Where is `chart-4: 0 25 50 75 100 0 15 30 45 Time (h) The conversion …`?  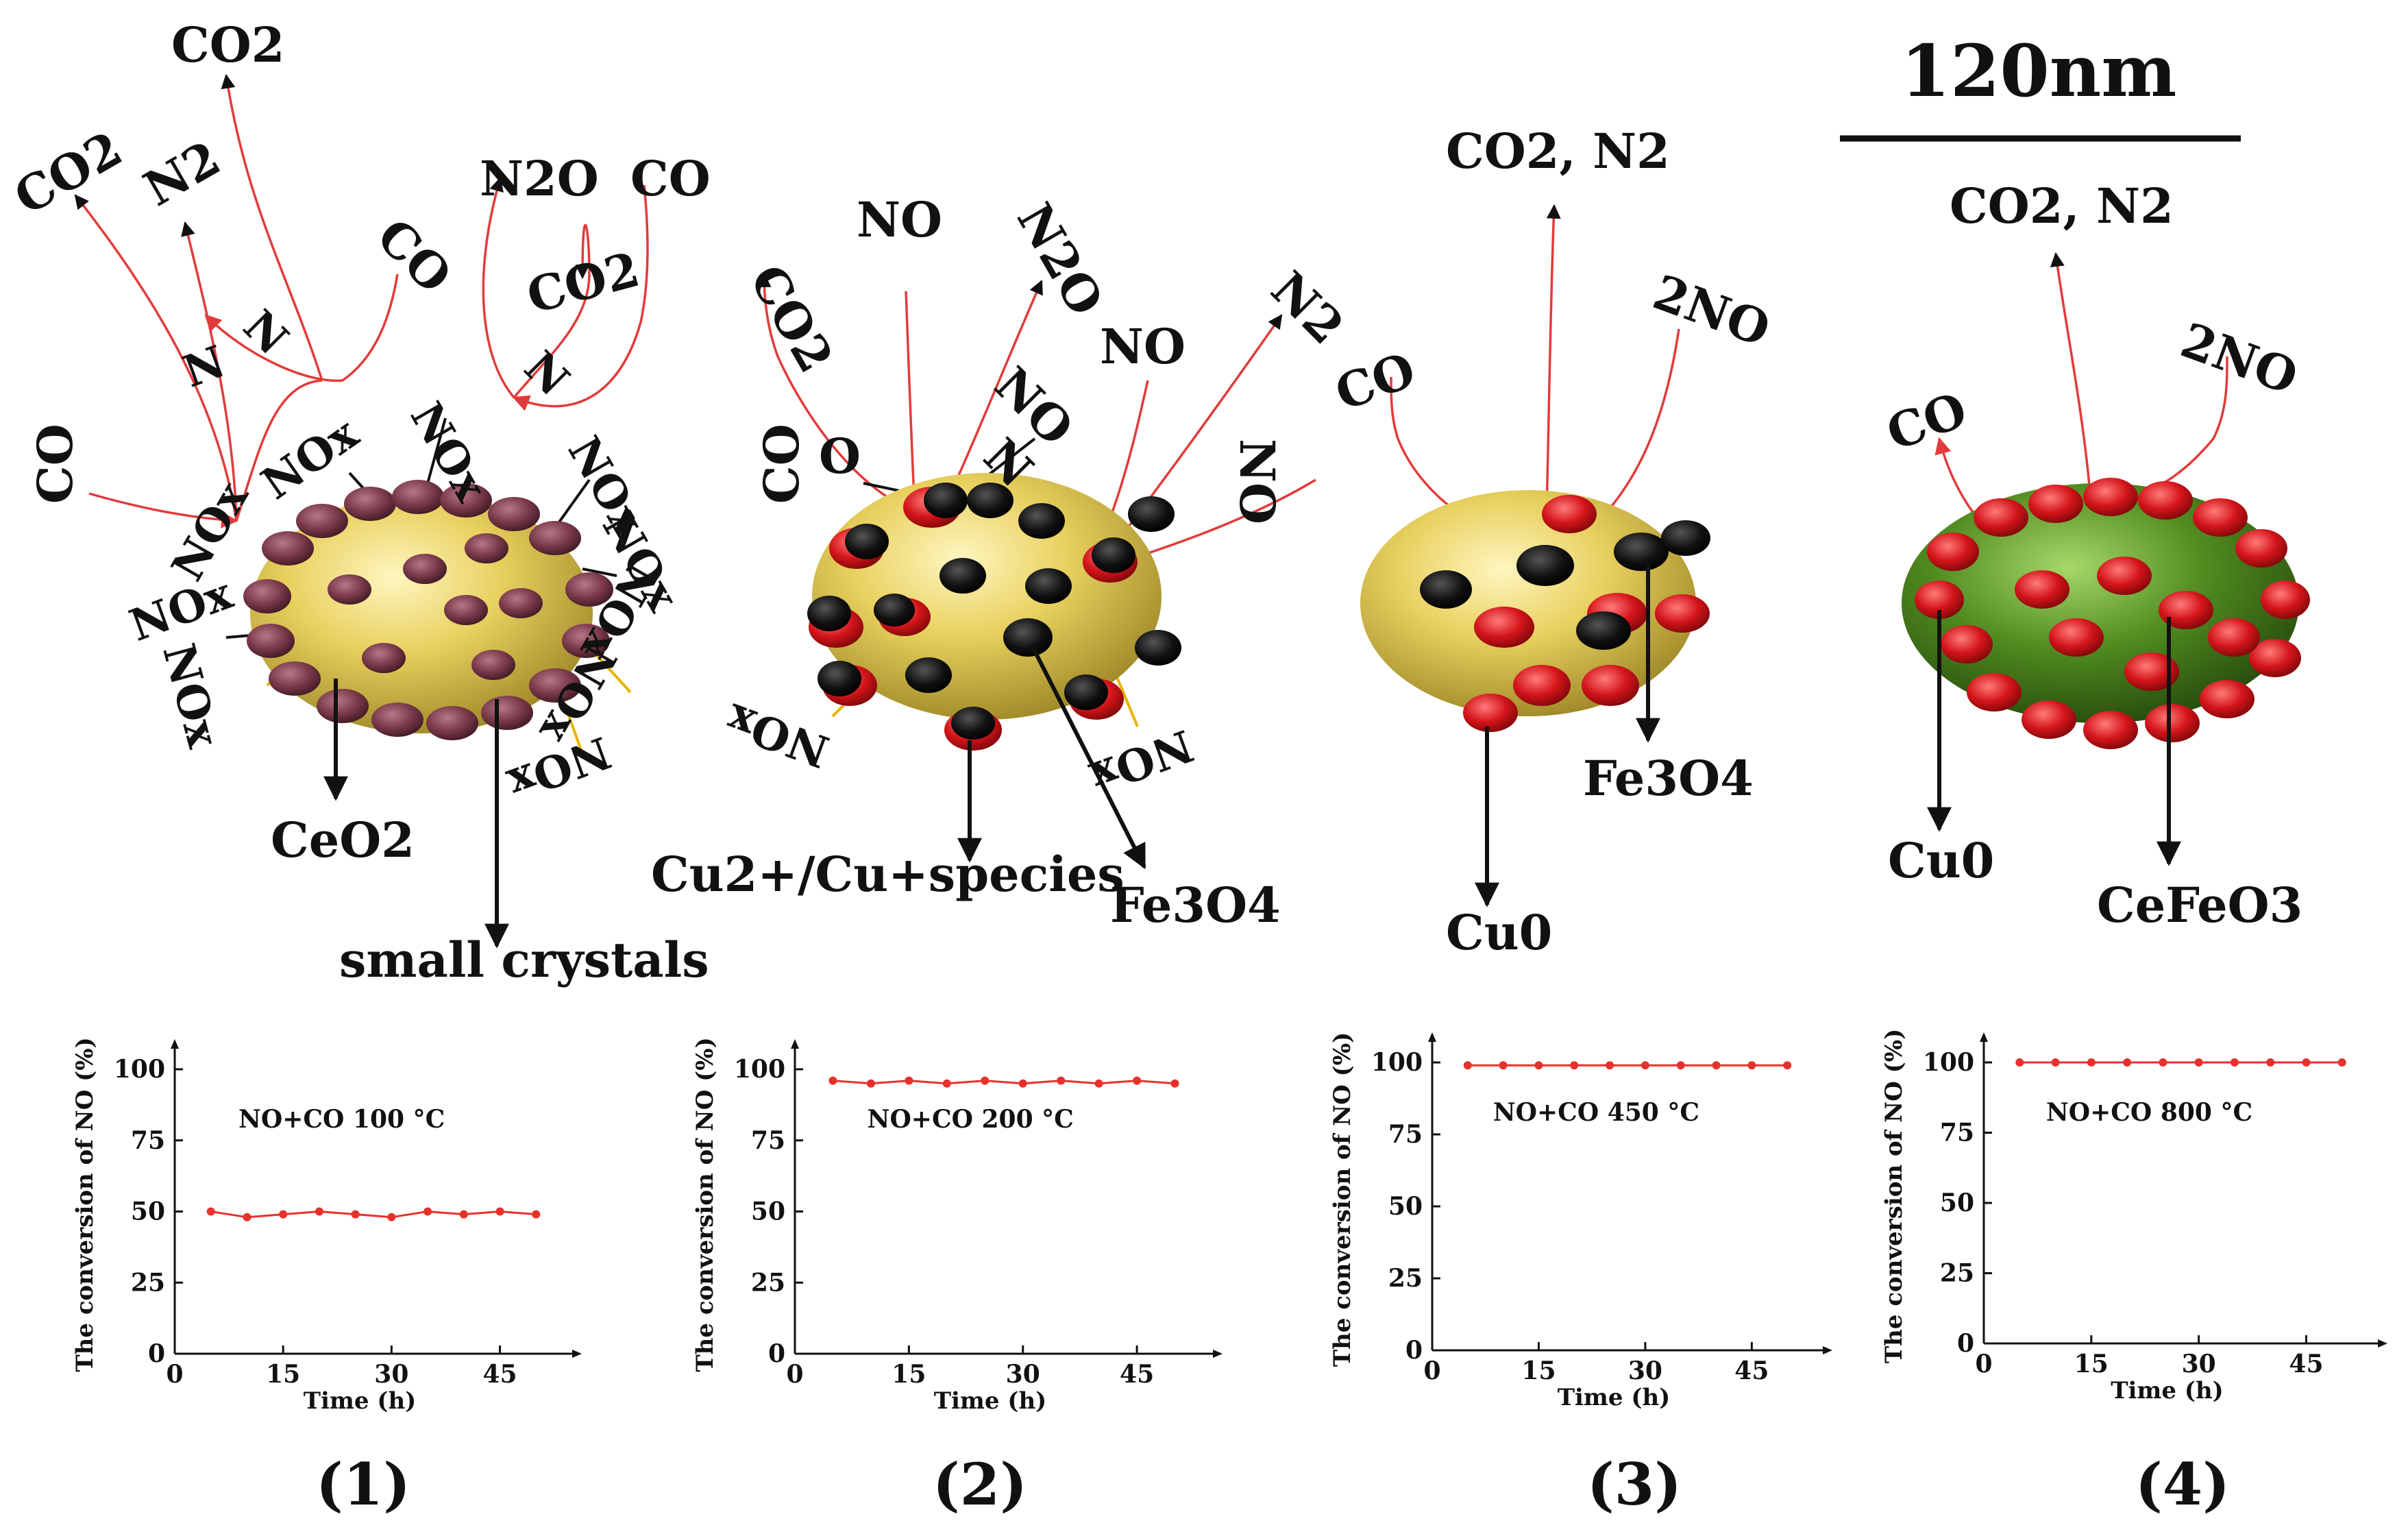 chart-4: 0 25 50 75 100 0 15 30 45 Time (h) The conversion … is located at coordinates (2133, 1273).